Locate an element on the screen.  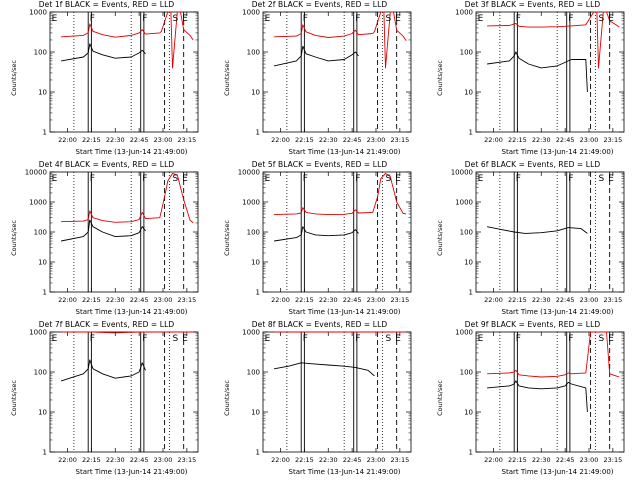
panel-title: Det 2f BLACK = Events, RED = LLD is located at coordinates (319, 4).